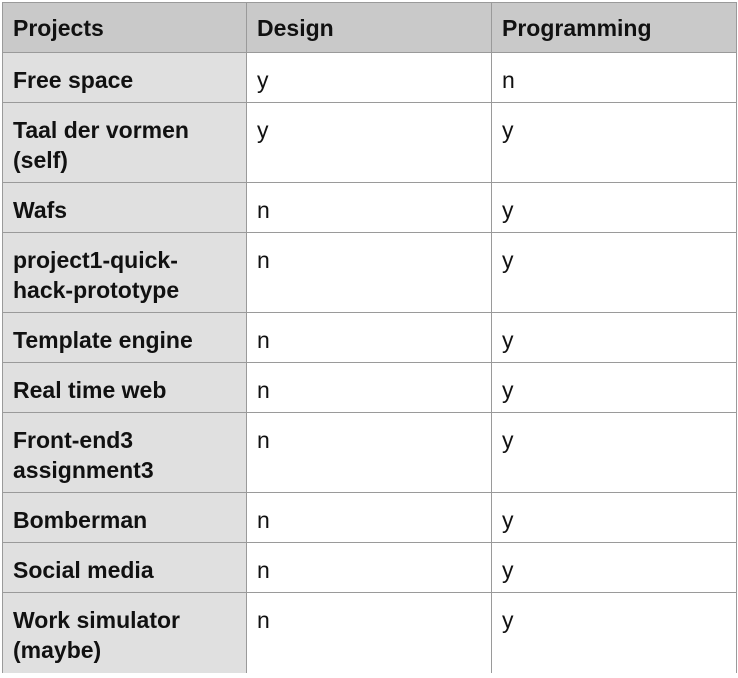  What do you see at coordinates (124, 77) in the screenshot?
I see `project-cell: Free space` at bounding box center [124, 77].